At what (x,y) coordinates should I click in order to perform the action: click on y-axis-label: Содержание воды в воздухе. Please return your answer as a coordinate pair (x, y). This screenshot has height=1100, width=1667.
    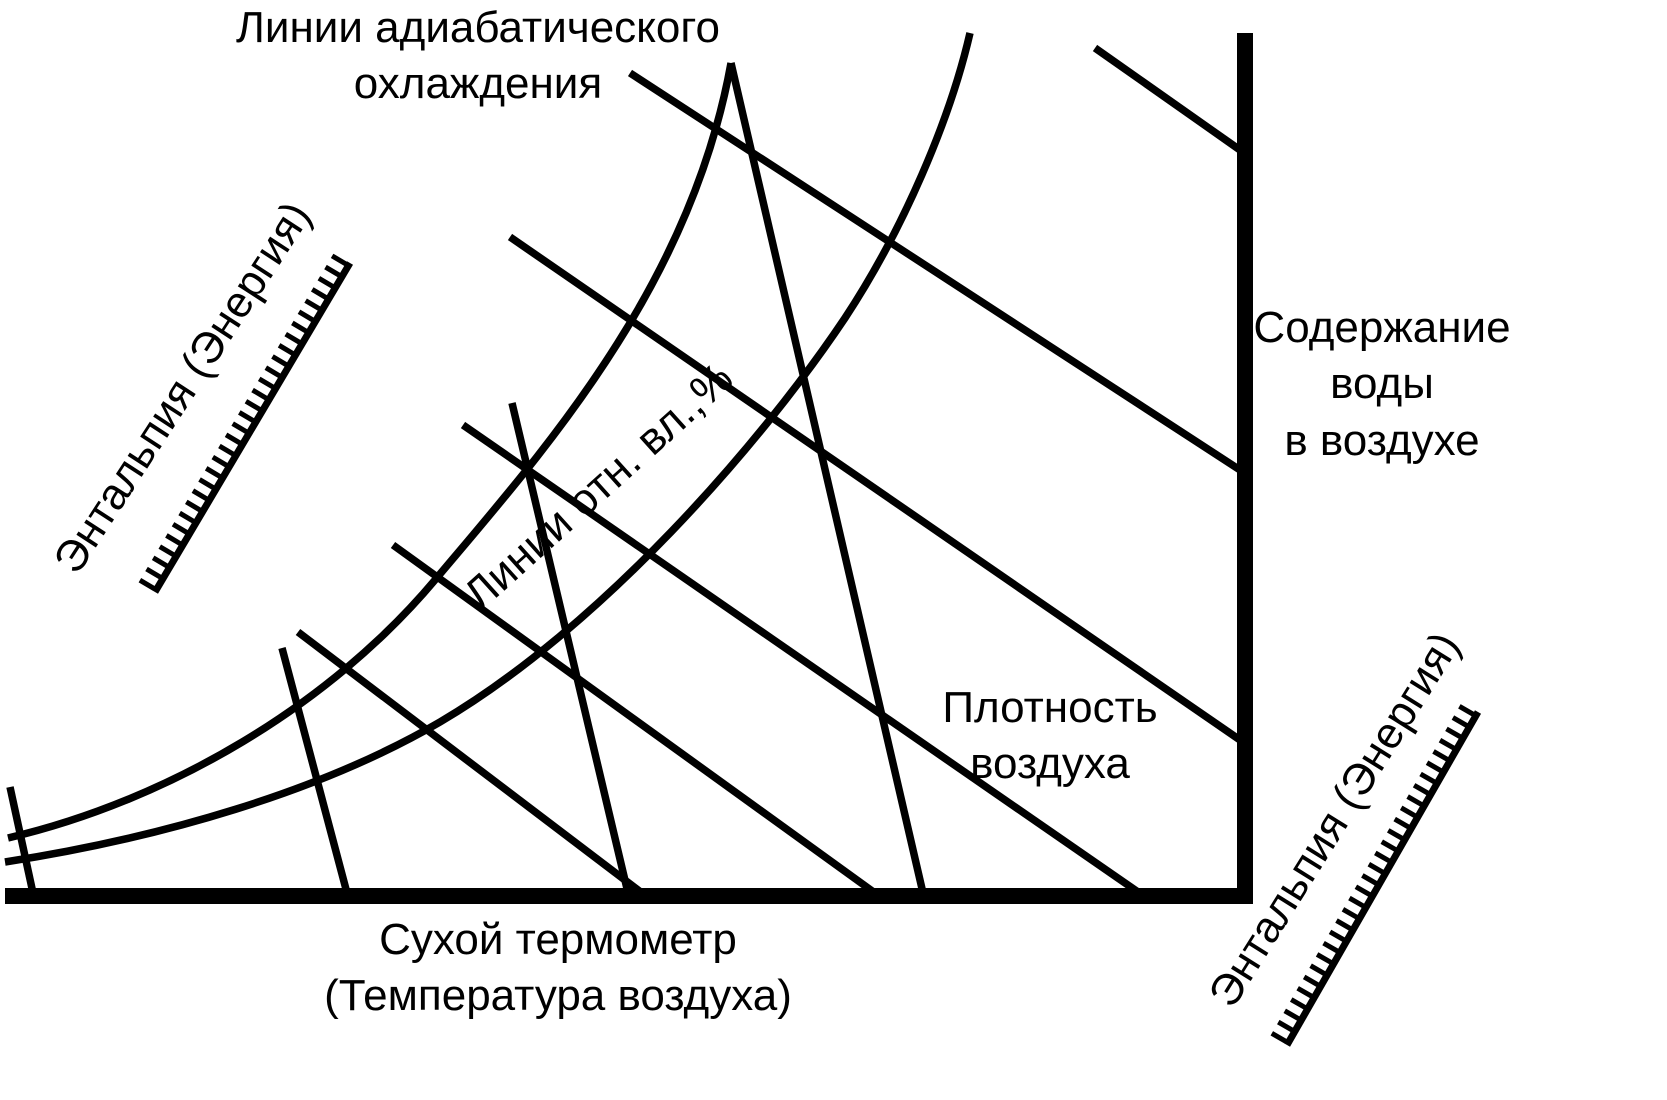
    Looking at the image, I should click on (1382, 384).